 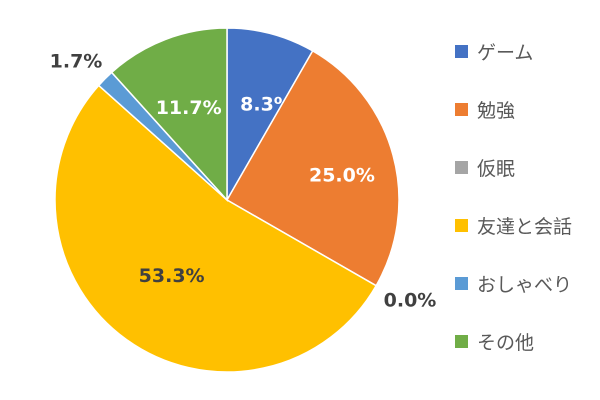 I want to click on legend-swatch-nap, so click(x=461, y=167).